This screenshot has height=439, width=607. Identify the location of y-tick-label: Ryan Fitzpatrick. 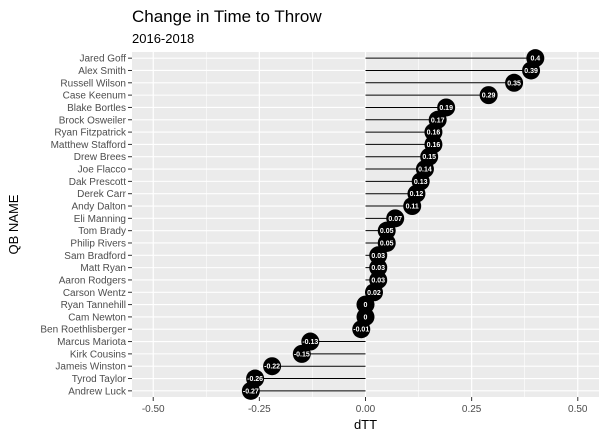
(90, 133).